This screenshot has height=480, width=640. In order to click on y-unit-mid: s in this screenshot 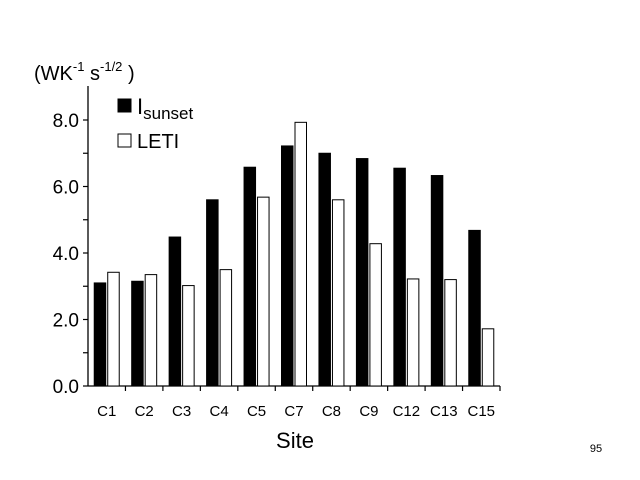, I will do `click(92, 74)`.